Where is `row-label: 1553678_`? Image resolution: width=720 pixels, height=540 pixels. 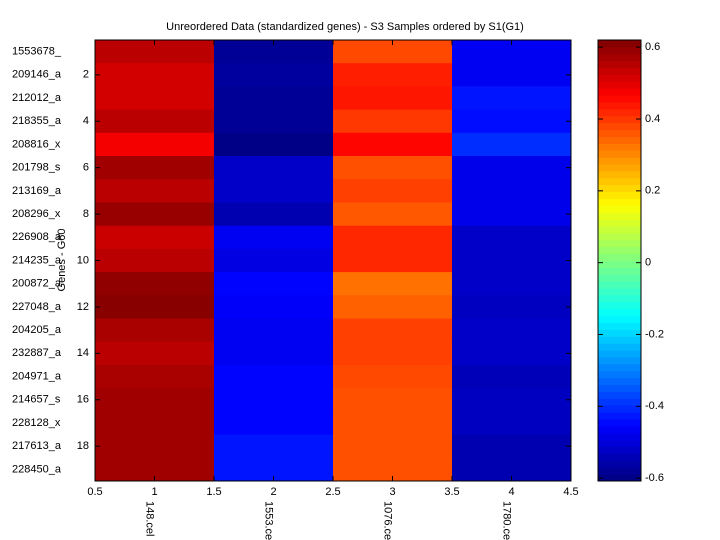
row-label: 1553678_ is located at coordinates (37, 52).